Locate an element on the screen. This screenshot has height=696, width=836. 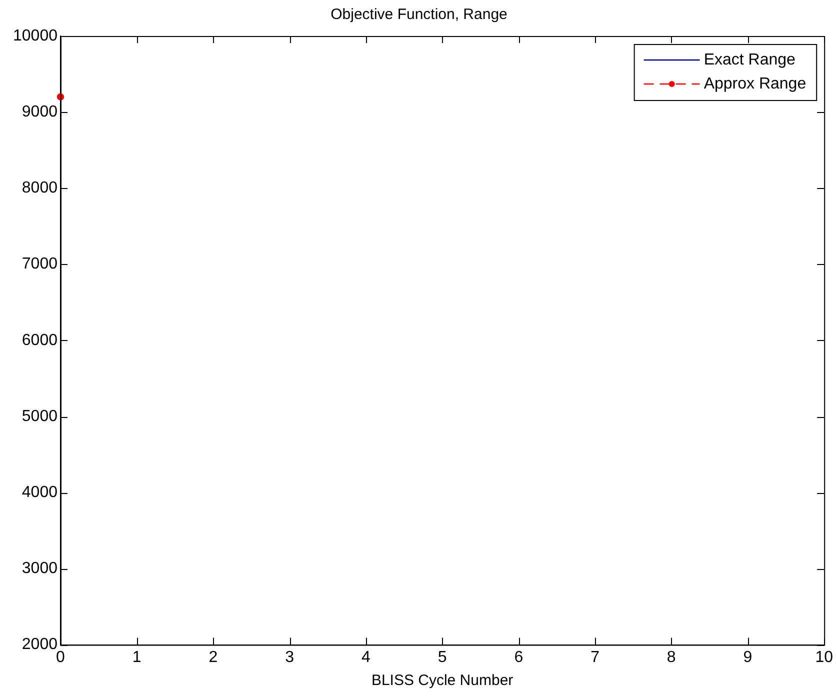
x-tick-label: 2 is located at coordinates (213, 657).